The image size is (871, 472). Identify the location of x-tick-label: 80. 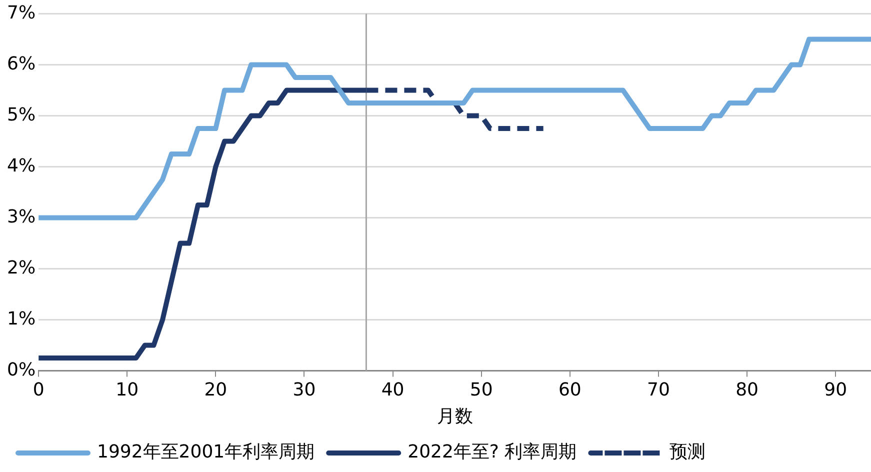
(747, 389).